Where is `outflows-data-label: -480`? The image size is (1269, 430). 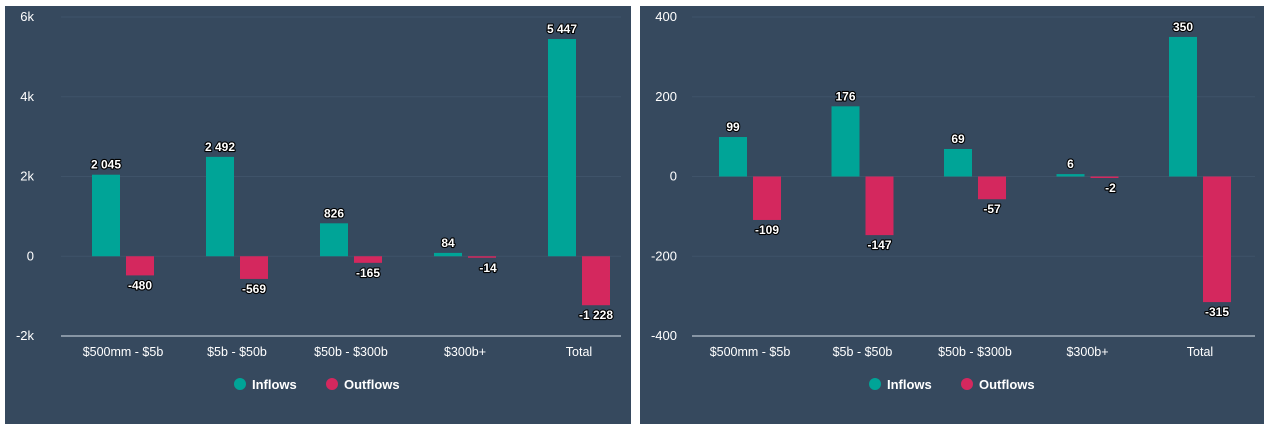 outflows-data-label: -480 is located at coordinates (140, 285).